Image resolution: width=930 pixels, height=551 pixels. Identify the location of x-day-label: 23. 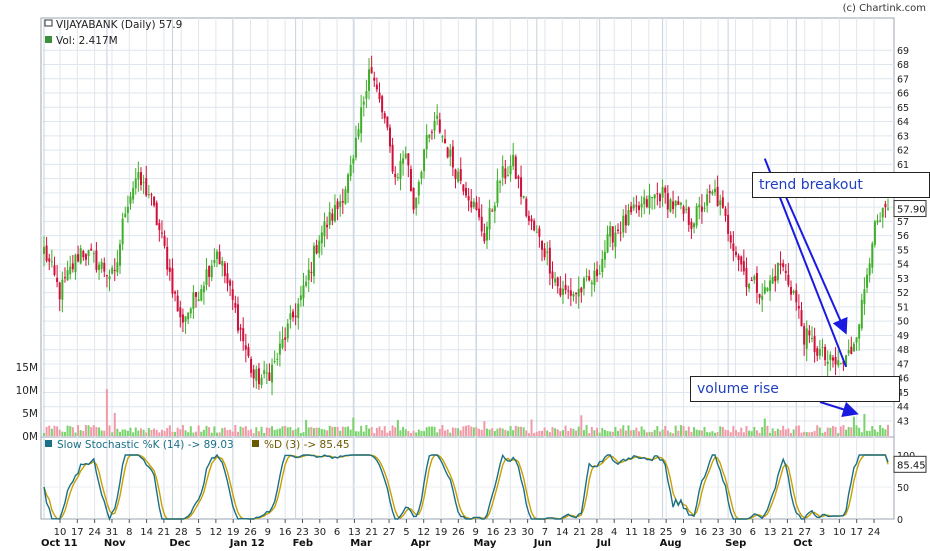
(510, 532).